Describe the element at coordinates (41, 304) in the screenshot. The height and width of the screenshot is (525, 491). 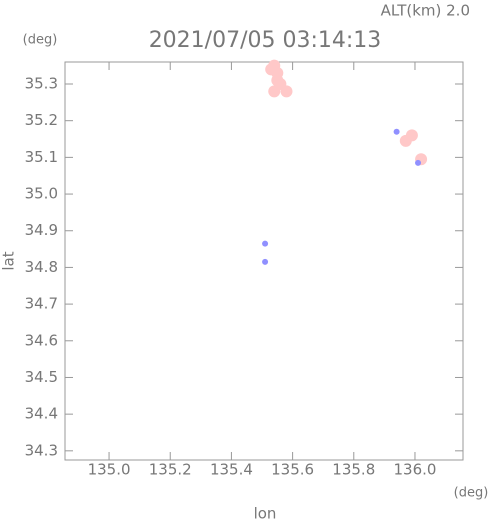
I see `y-tick-label: 34.7` at that location.